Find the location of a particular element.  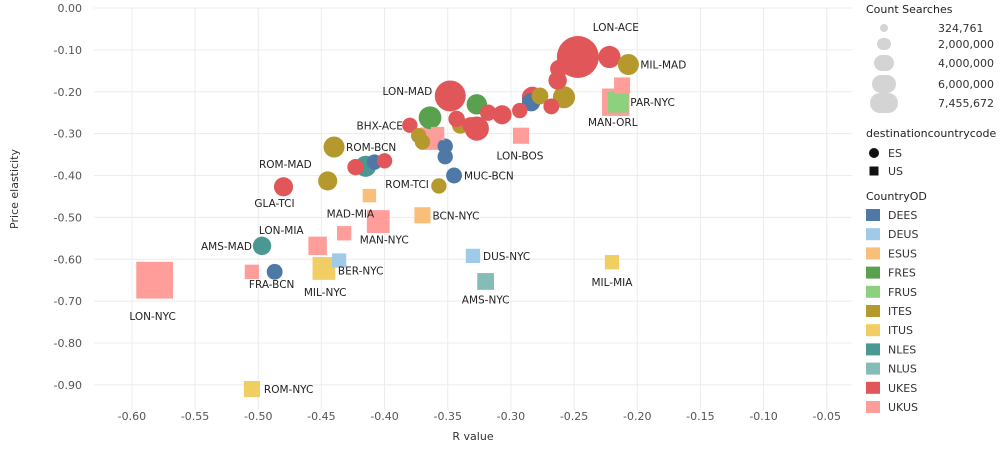

point-label: BHX-ACE is located at coordinates (380, 126).